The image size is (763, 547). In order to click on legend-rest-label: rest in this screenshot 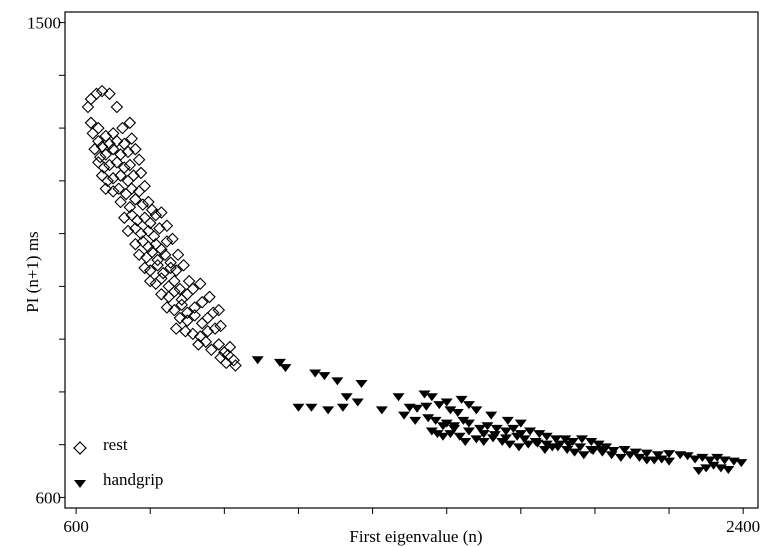, I will do `click(115, 444)`.